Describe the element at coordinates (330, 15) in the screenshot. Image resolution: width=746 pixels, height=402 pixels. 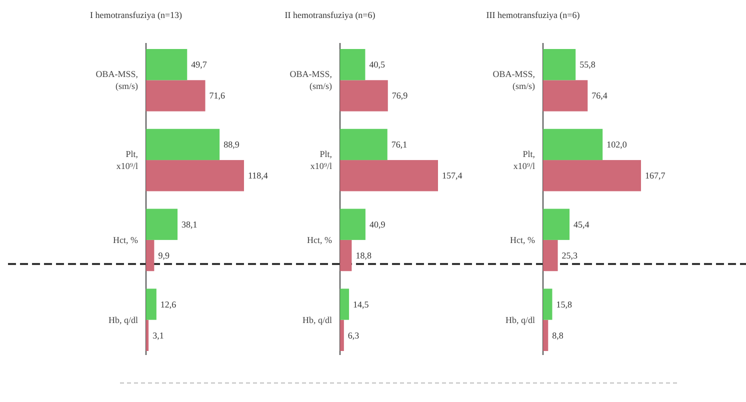
I see `chart-title: II hemotransfuziya (n=6)` at that location.